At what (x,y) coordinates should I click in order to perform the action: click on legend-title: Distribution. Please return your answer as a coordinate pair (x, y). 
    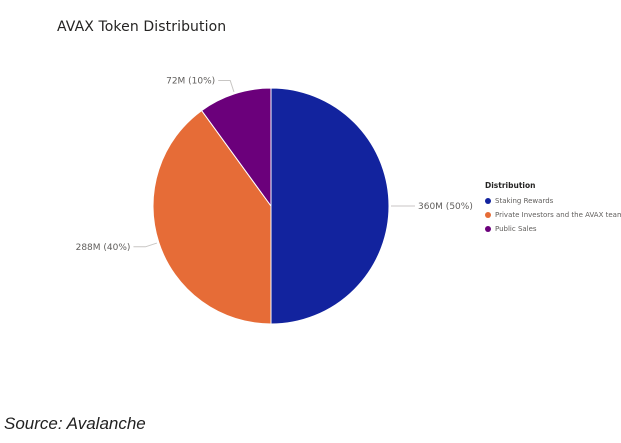
    Looking at the image, I should click on (510, 185).